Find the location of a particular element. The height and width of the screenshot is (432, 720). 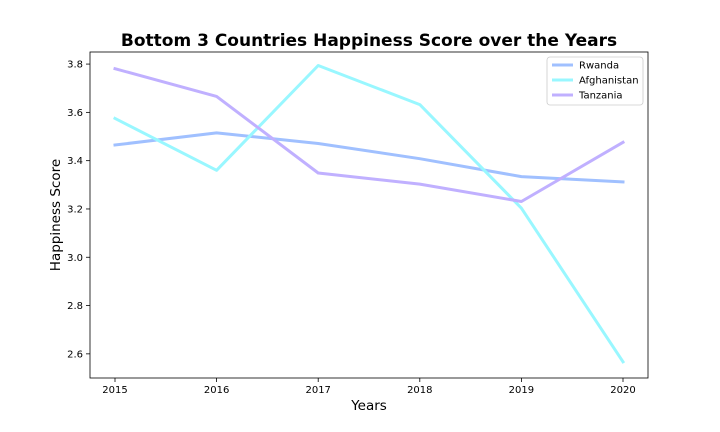

y-tick-label: 2.6 is located at coordinates (75, 354).